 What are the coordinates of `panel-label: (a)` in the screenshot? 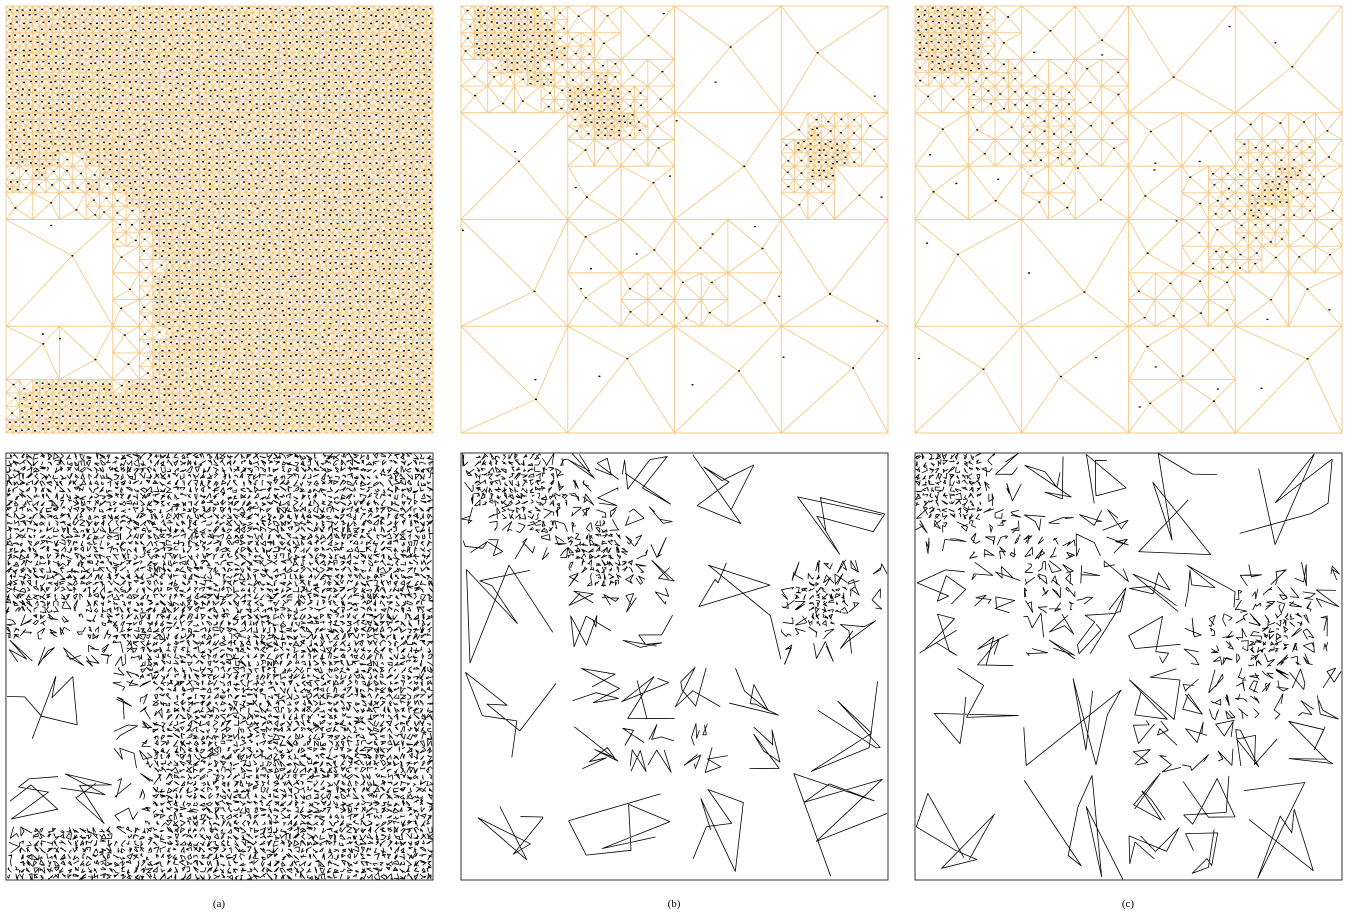 It's located at (219, 904).